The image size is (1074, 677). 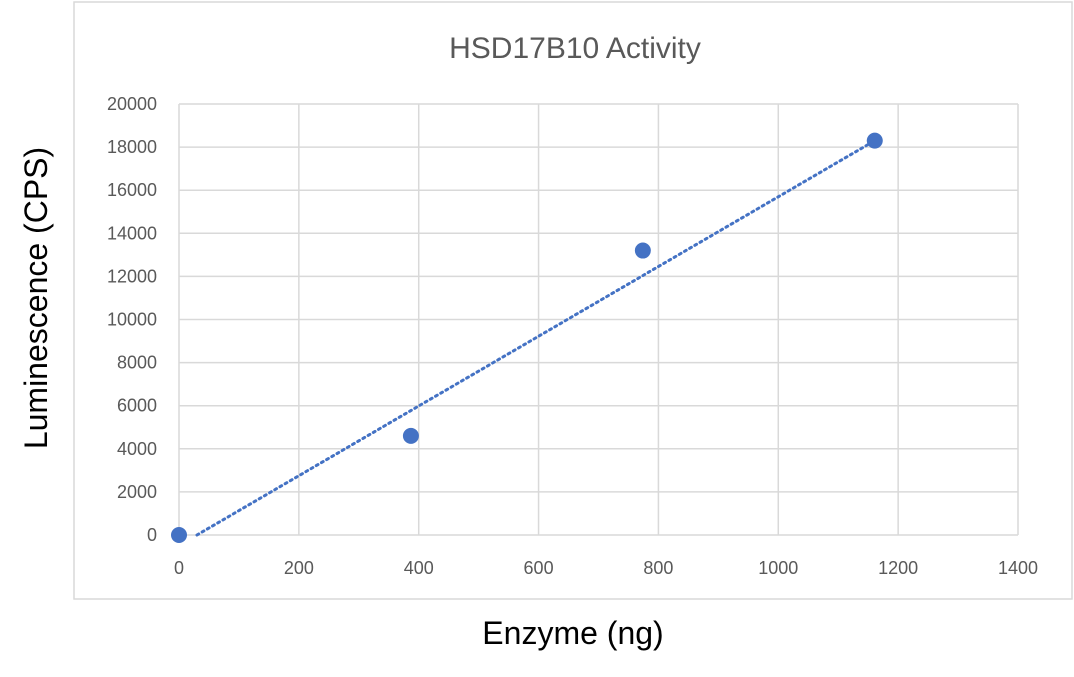 What do you see at coordinates (137, 363) in the screenshot?
I see `y-tick-label: 8000` at bounding box center [137, 363].